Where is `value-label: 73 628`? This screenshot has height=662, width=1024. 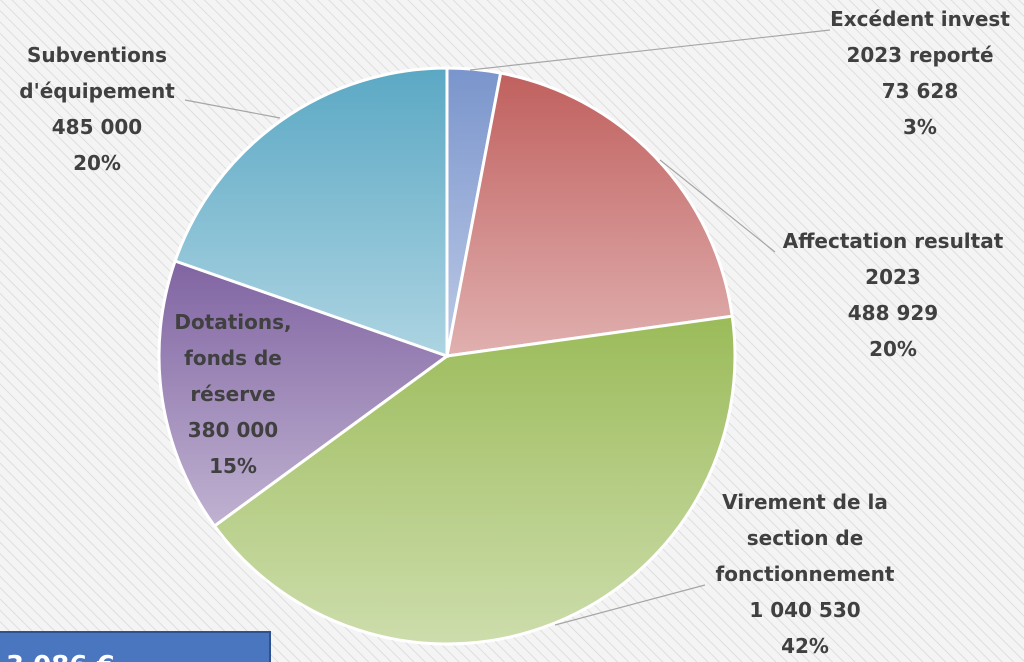 value-label: 73 628 is located at coordinates (920, 91).